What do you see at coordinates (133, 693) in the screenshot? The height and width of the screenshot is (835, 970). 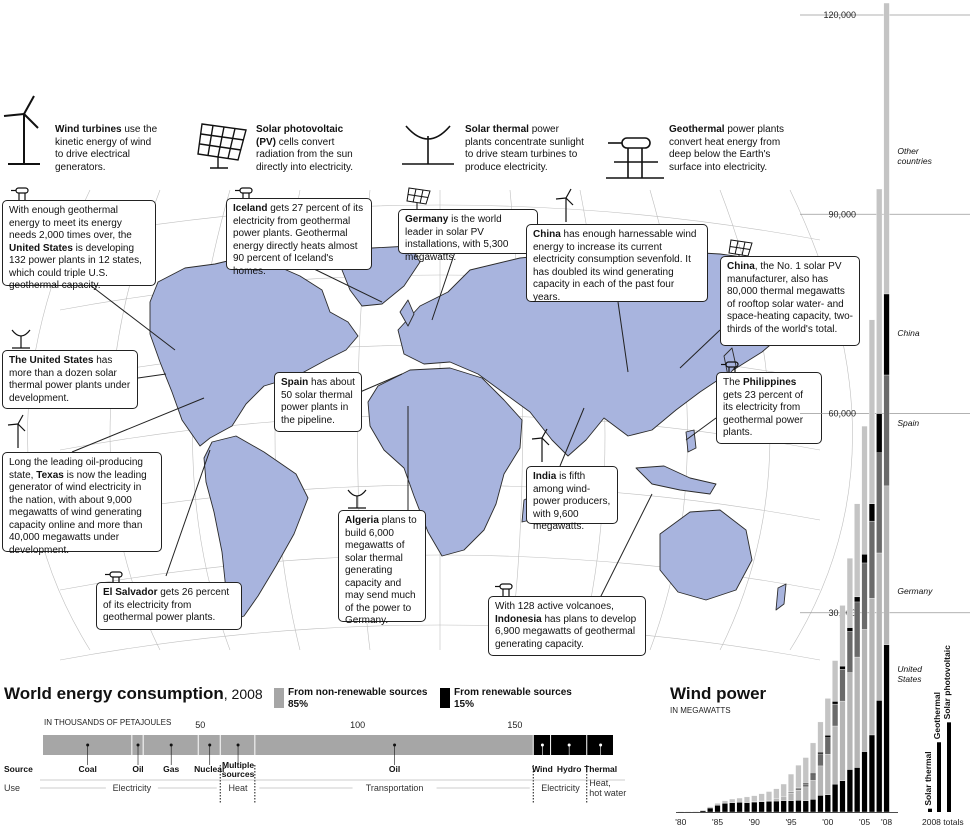 I see `consumption-chart-title: World energy consumption, 2008` at bounding box center [133, 693].